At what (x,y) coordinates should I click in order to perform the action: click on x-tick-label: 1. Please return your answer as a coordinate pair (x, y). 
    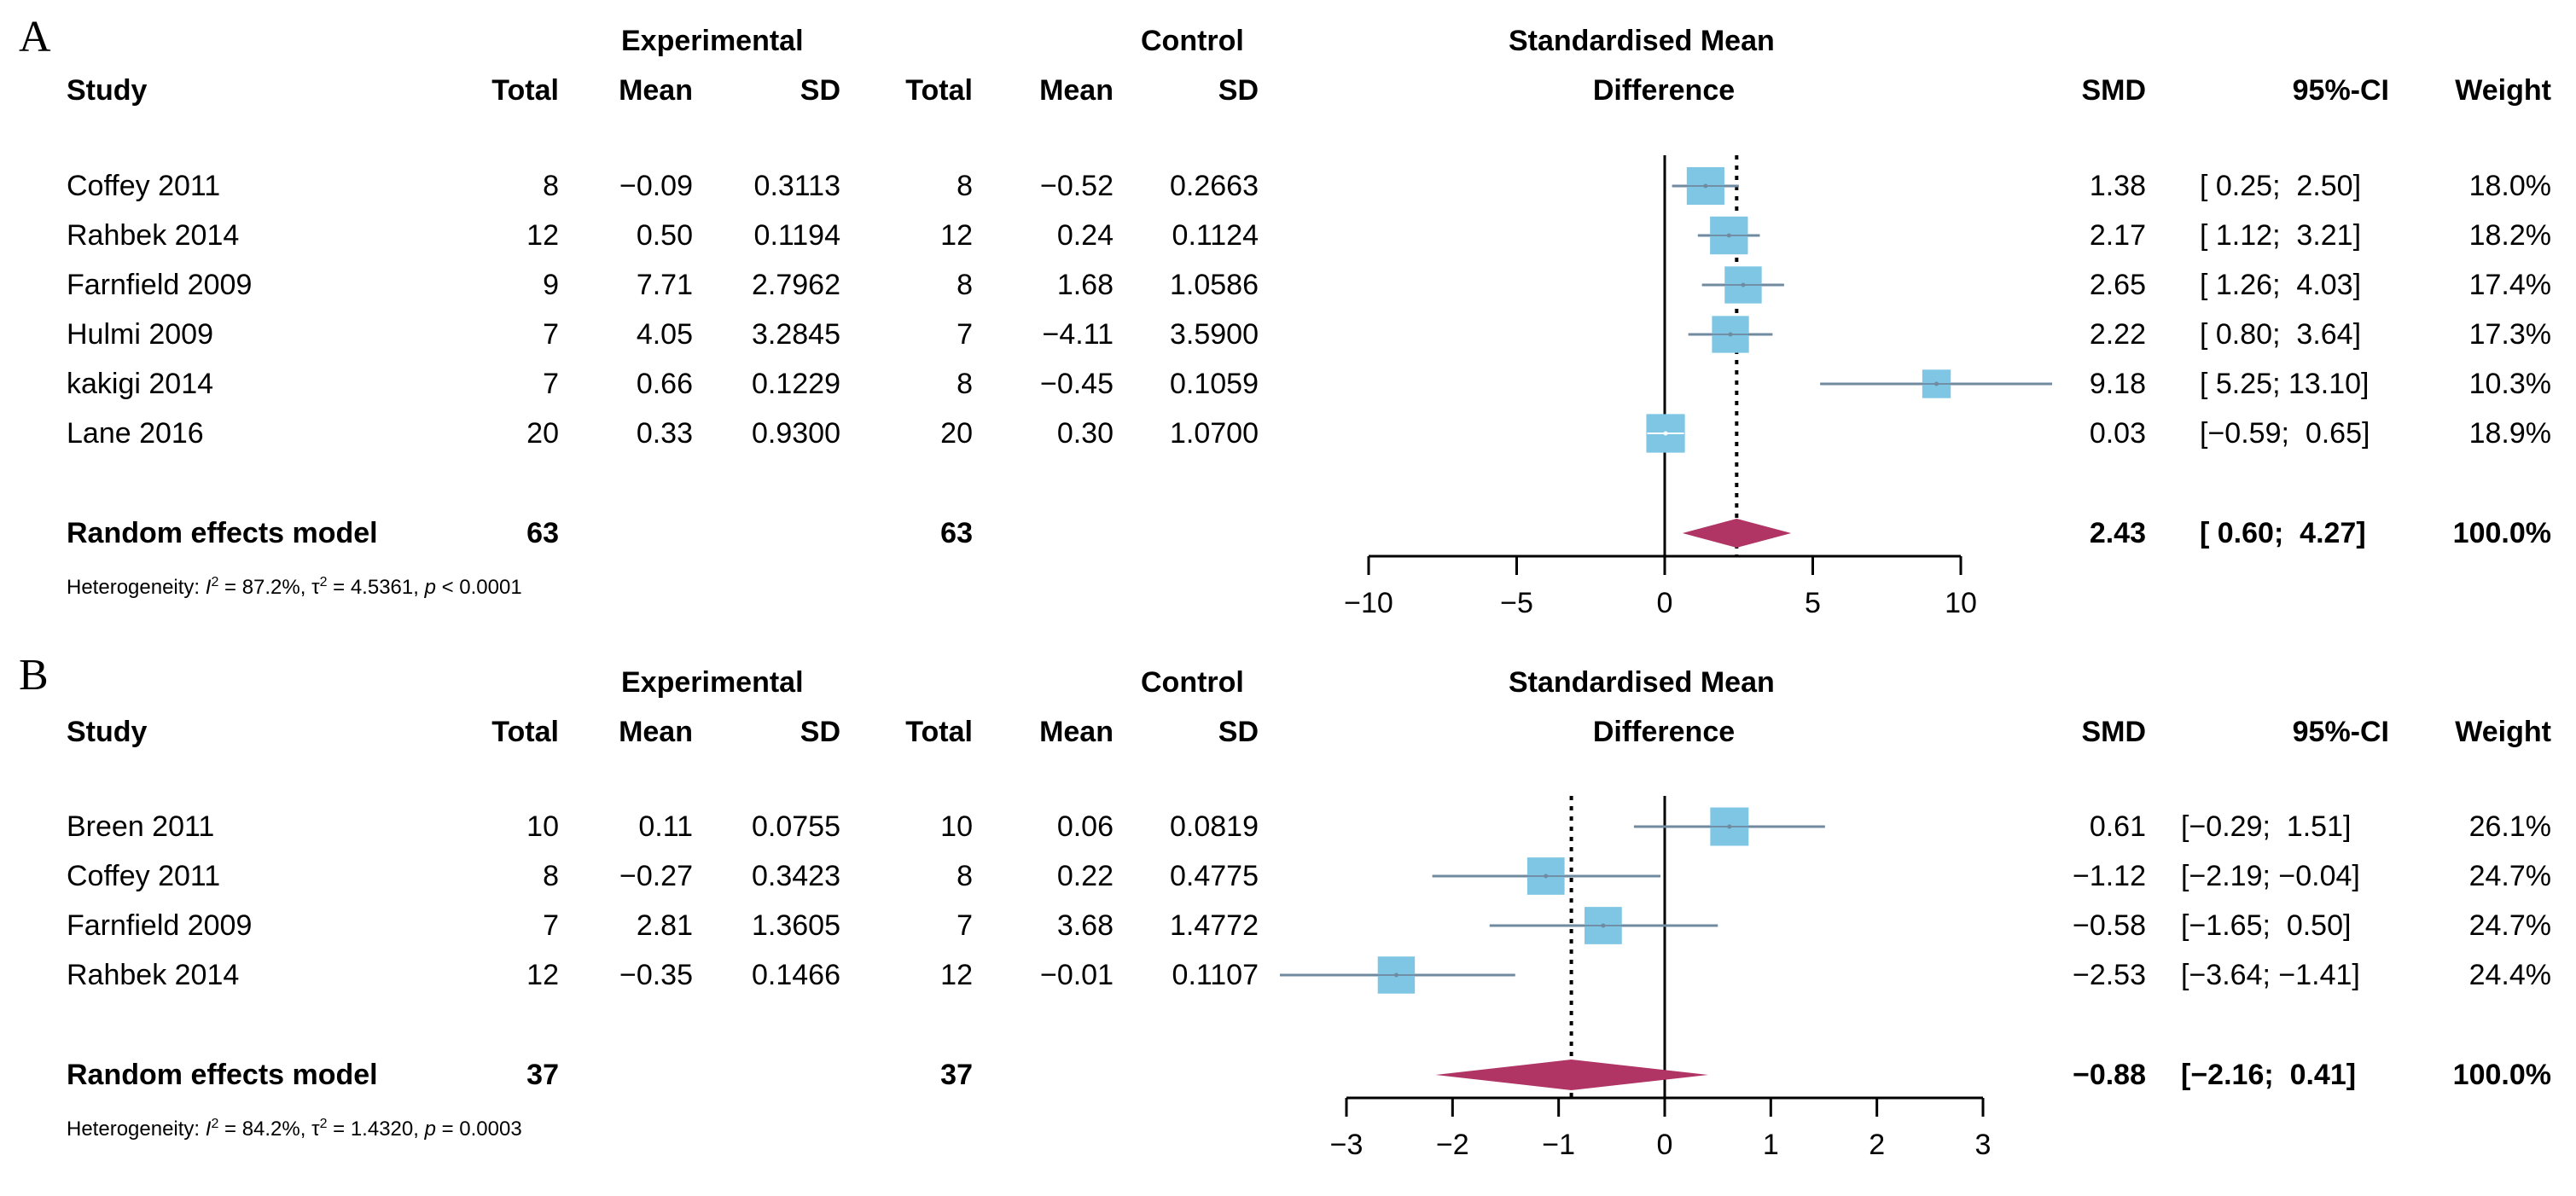
    Looking at the image, I should click on (1771, 1145).